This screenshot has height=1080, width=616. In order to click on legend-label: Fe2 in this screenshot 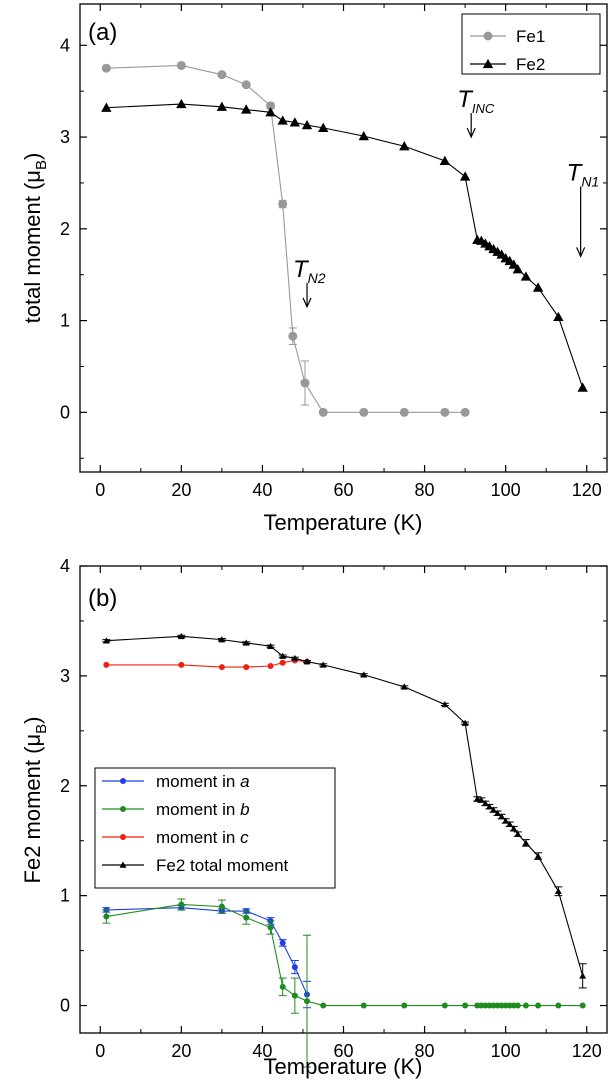, I will do `click(530, 64)`.